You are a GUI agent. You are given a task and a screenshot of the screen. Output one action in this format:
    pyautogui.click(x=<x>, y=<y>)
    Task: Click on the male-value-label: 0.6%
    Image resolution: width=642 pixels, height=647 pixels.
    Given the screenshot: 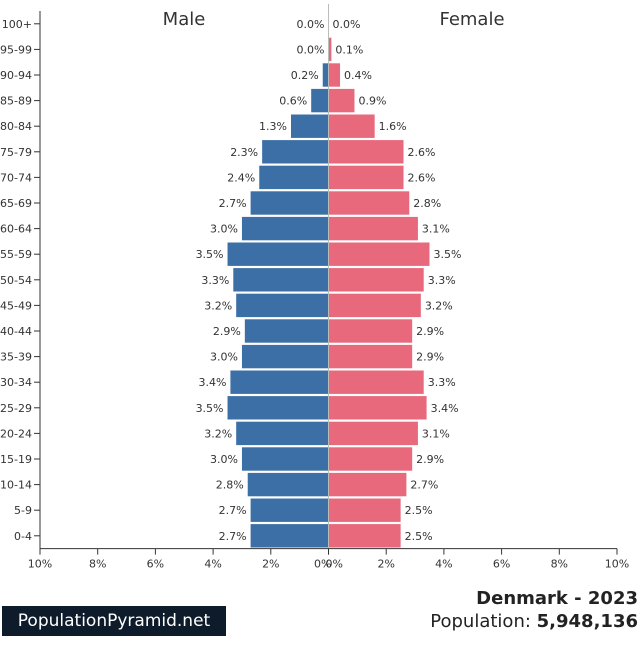 What is the action you would take?
    pyautogui.click(x=293, y=101)
    